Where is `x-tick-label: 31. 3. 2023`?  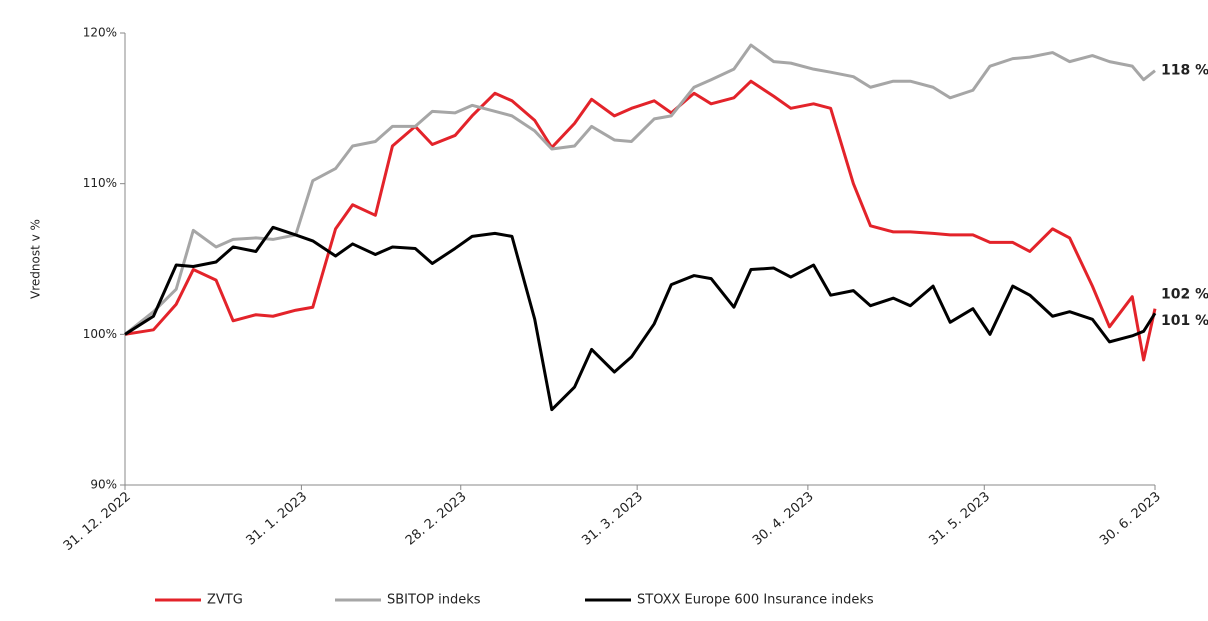
x-tick-label: 31. 3. 2023 is located at coordinates (612, 518).